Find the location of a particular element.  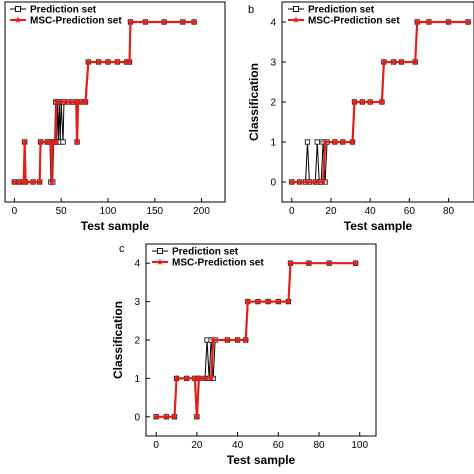

panel-label-c: c is located at coordinates (122, 249).